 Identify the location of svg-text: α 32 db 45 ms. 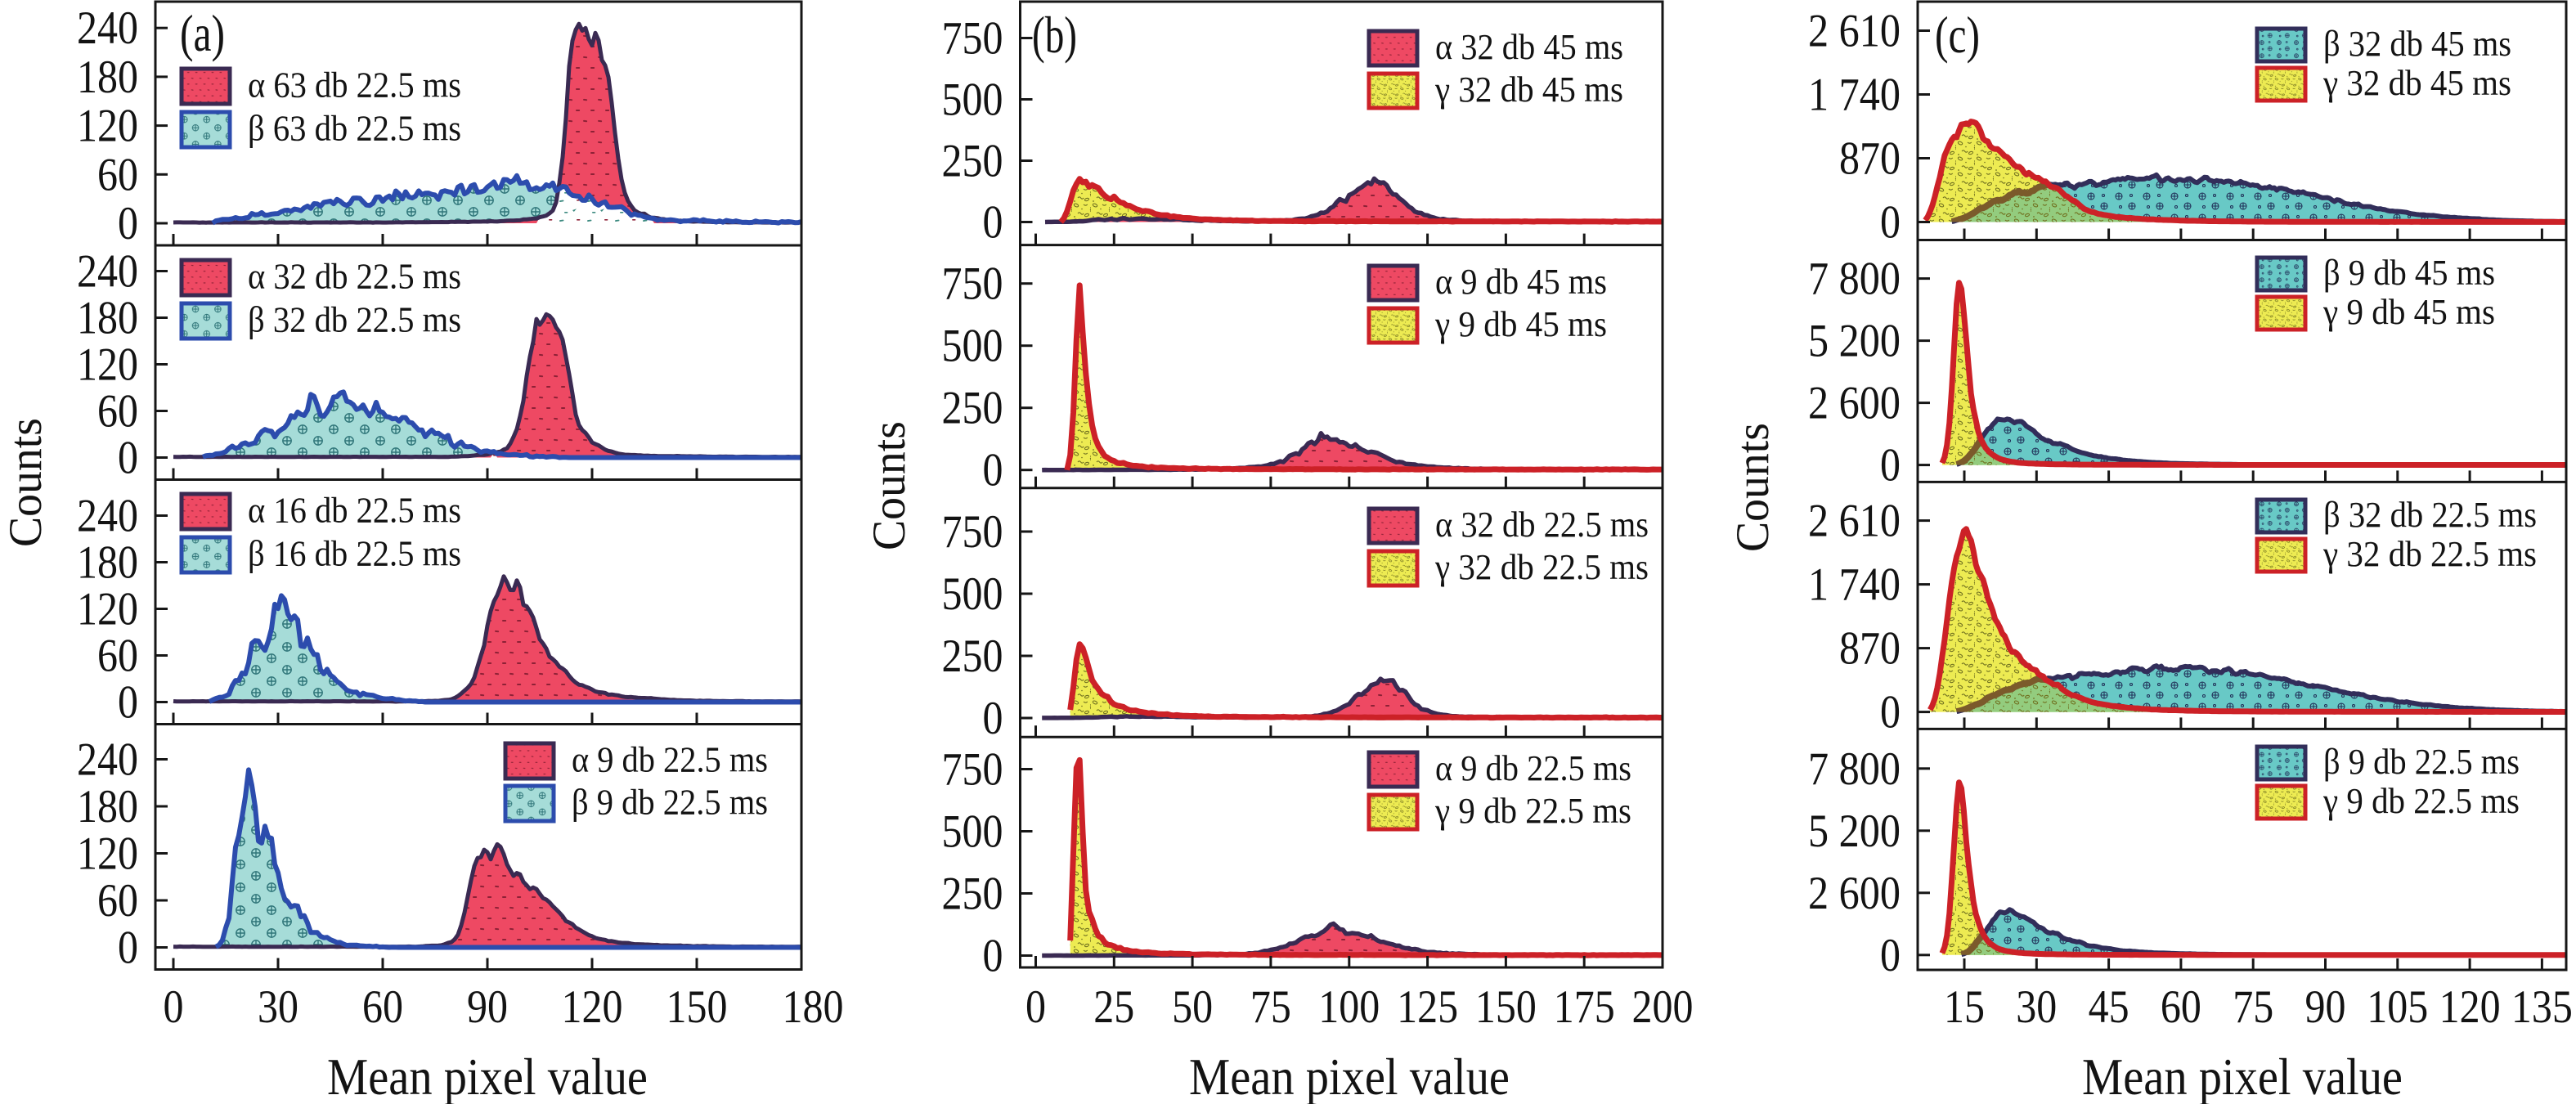
(1529, 47).